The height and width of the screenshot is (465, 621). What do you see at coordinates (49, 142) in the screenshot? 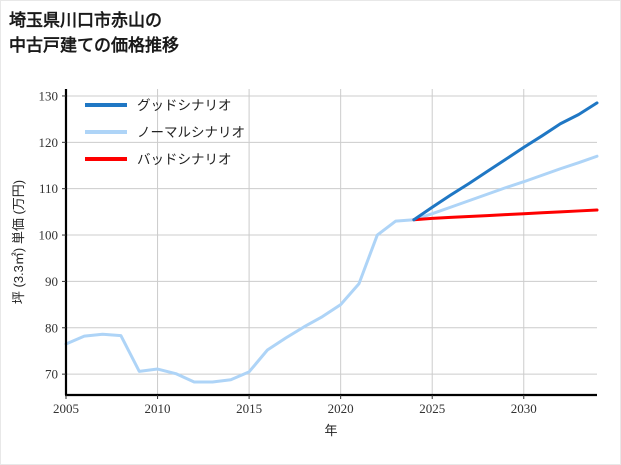
I see `y-tick-label: 120` at bounding box center [49, 142].